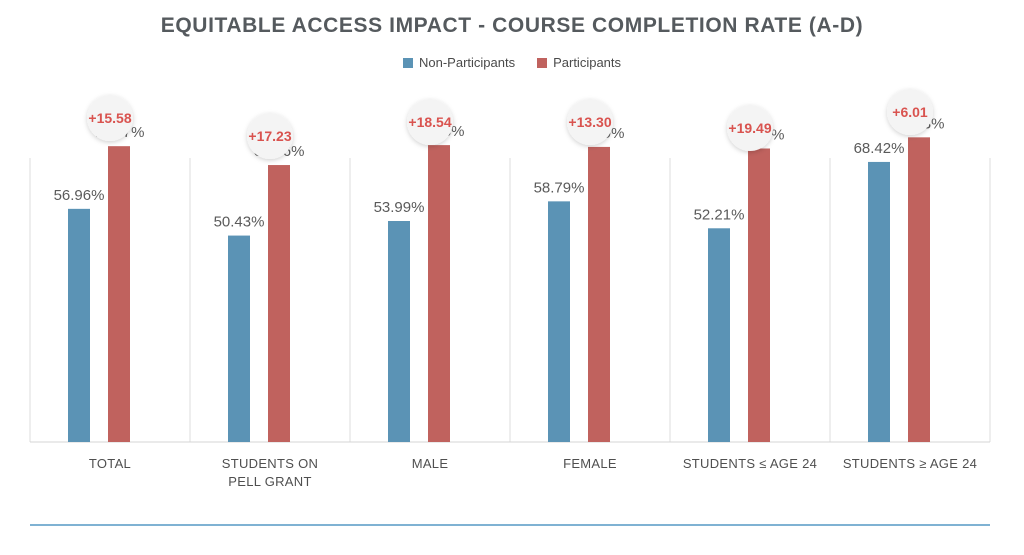 The image size is (1024, 555). I want to click on difference-label: +19.49, so click(749, 128).